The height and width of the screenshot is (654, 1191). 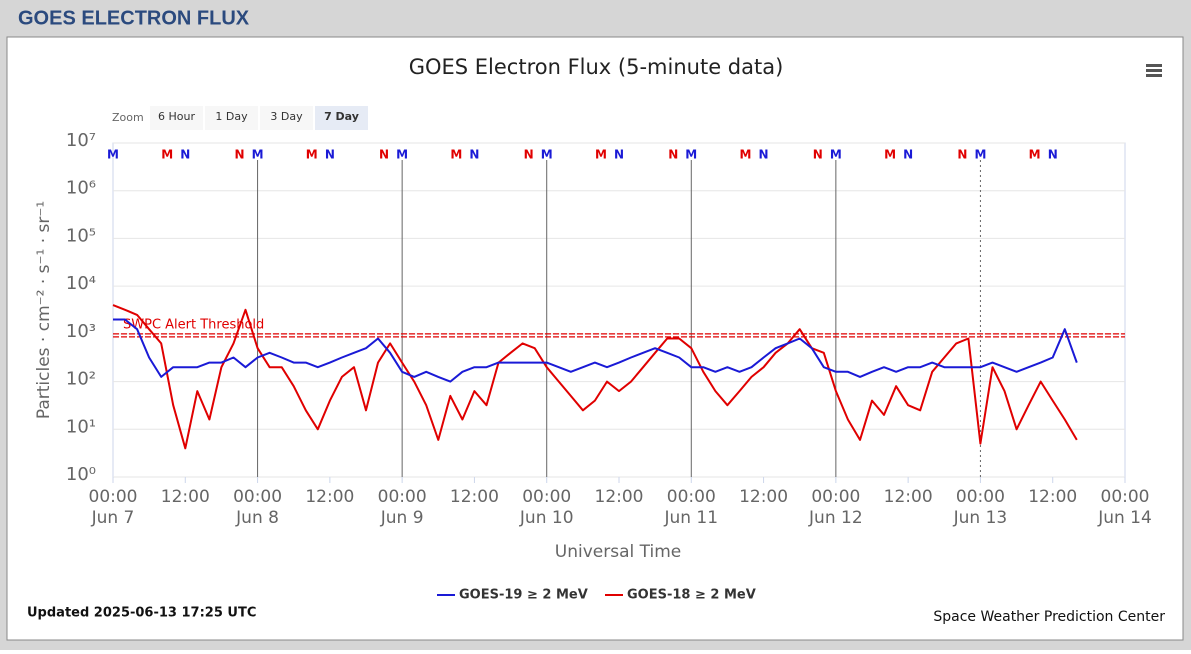 I want to click on zoom-button-label: 6 Hour, so click(x=176, y=116).